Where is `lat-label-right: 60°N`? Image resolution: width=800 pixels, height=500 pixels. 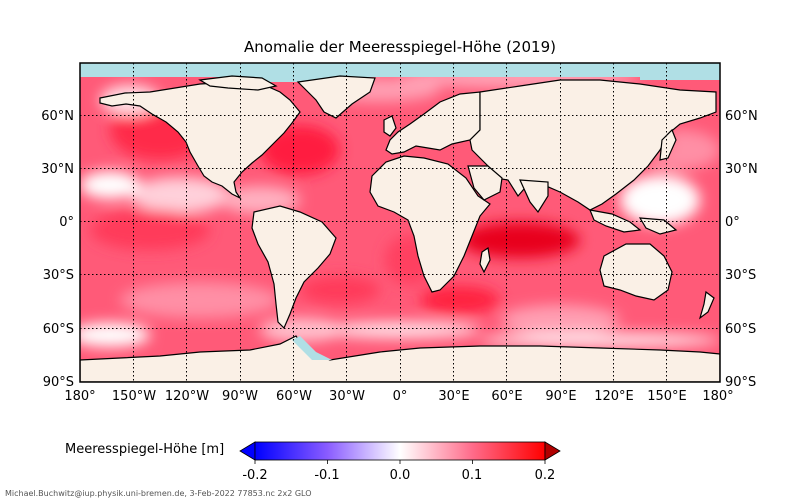
lat-label-right: 60°N is located at coordinates (741, 116).